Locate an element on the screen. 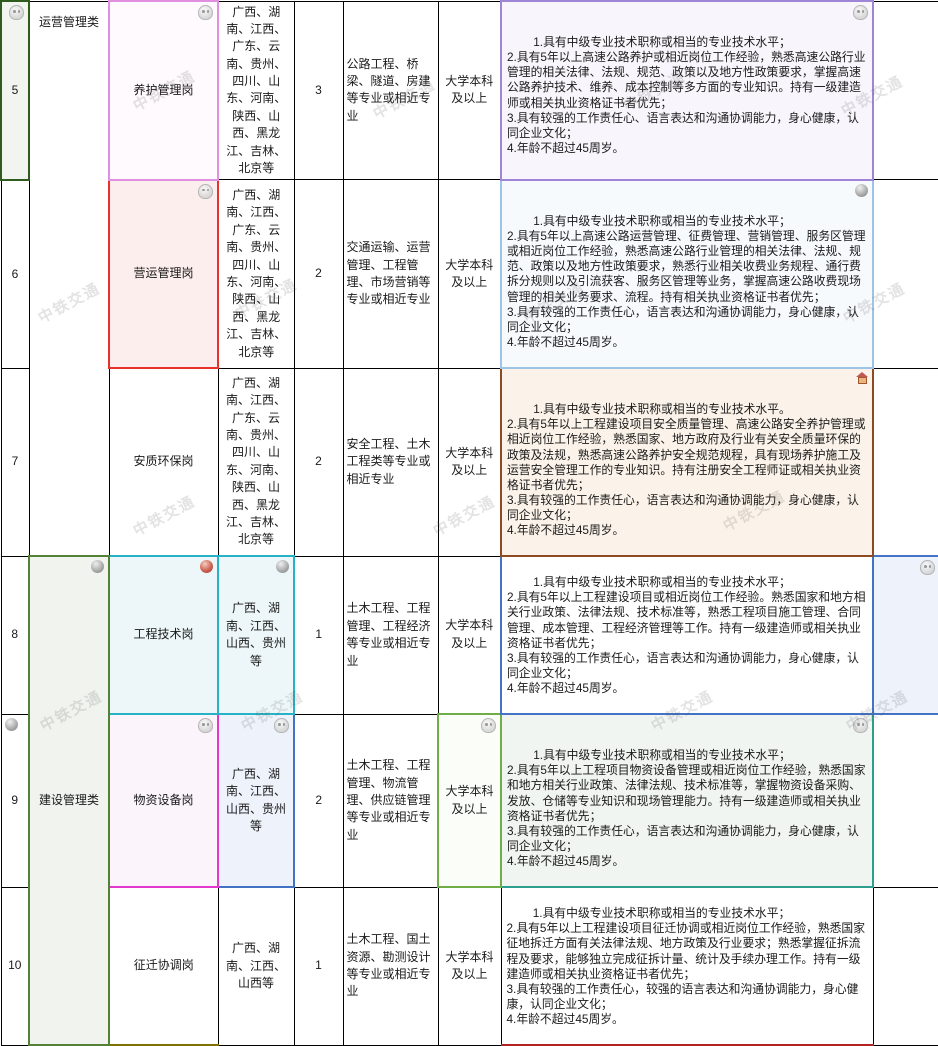 This screenshot has width=938, height=1046. locations-text: 广西、湖南、江西、山西等 is located at coordinates (255, 966).